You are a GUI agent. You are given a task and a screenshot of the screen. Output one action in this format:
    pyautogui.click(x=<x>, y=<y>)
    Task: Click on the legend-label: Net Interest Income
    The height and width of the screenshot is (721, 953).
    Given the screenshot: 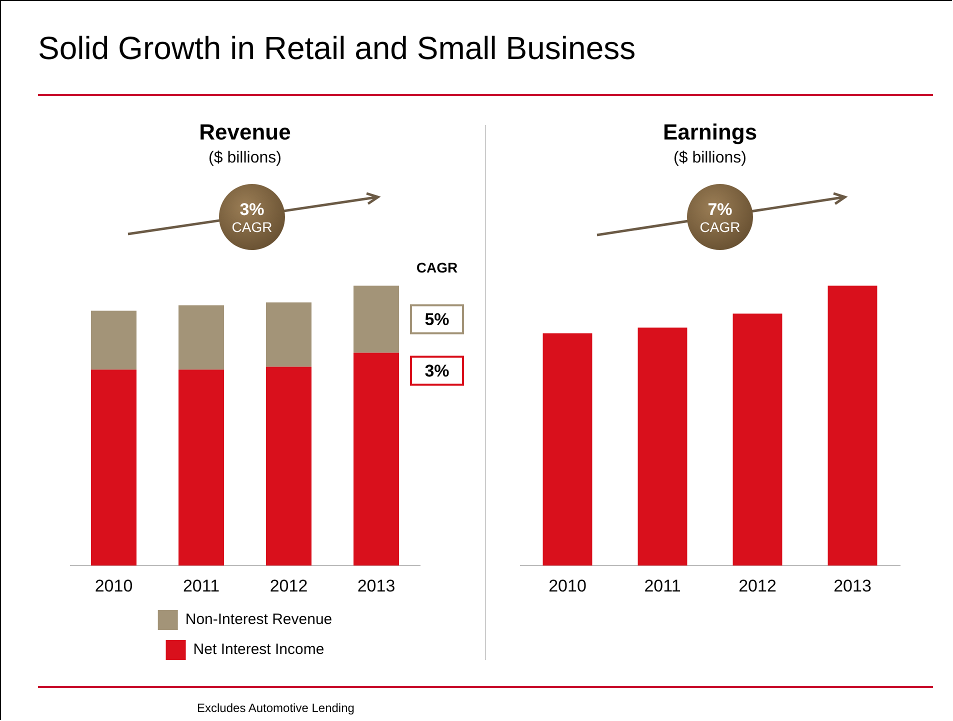 What is the action you would take?
    pyautogui.click(x=258, y=649)
    